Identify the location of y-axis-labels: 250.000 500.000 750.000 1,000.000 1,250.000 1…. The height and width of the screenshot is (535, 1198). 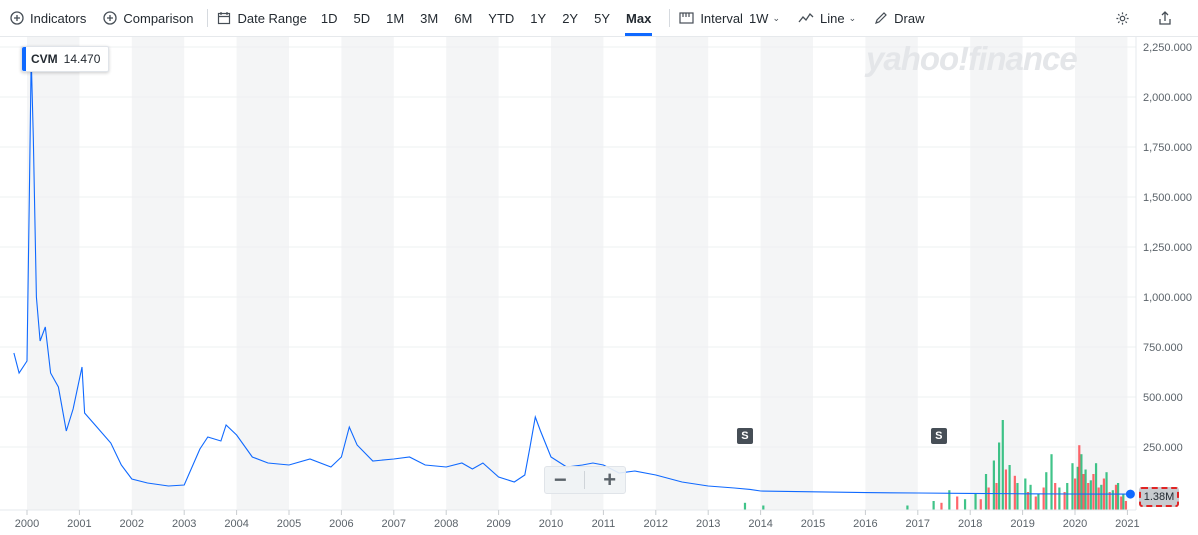
(1167, 248).